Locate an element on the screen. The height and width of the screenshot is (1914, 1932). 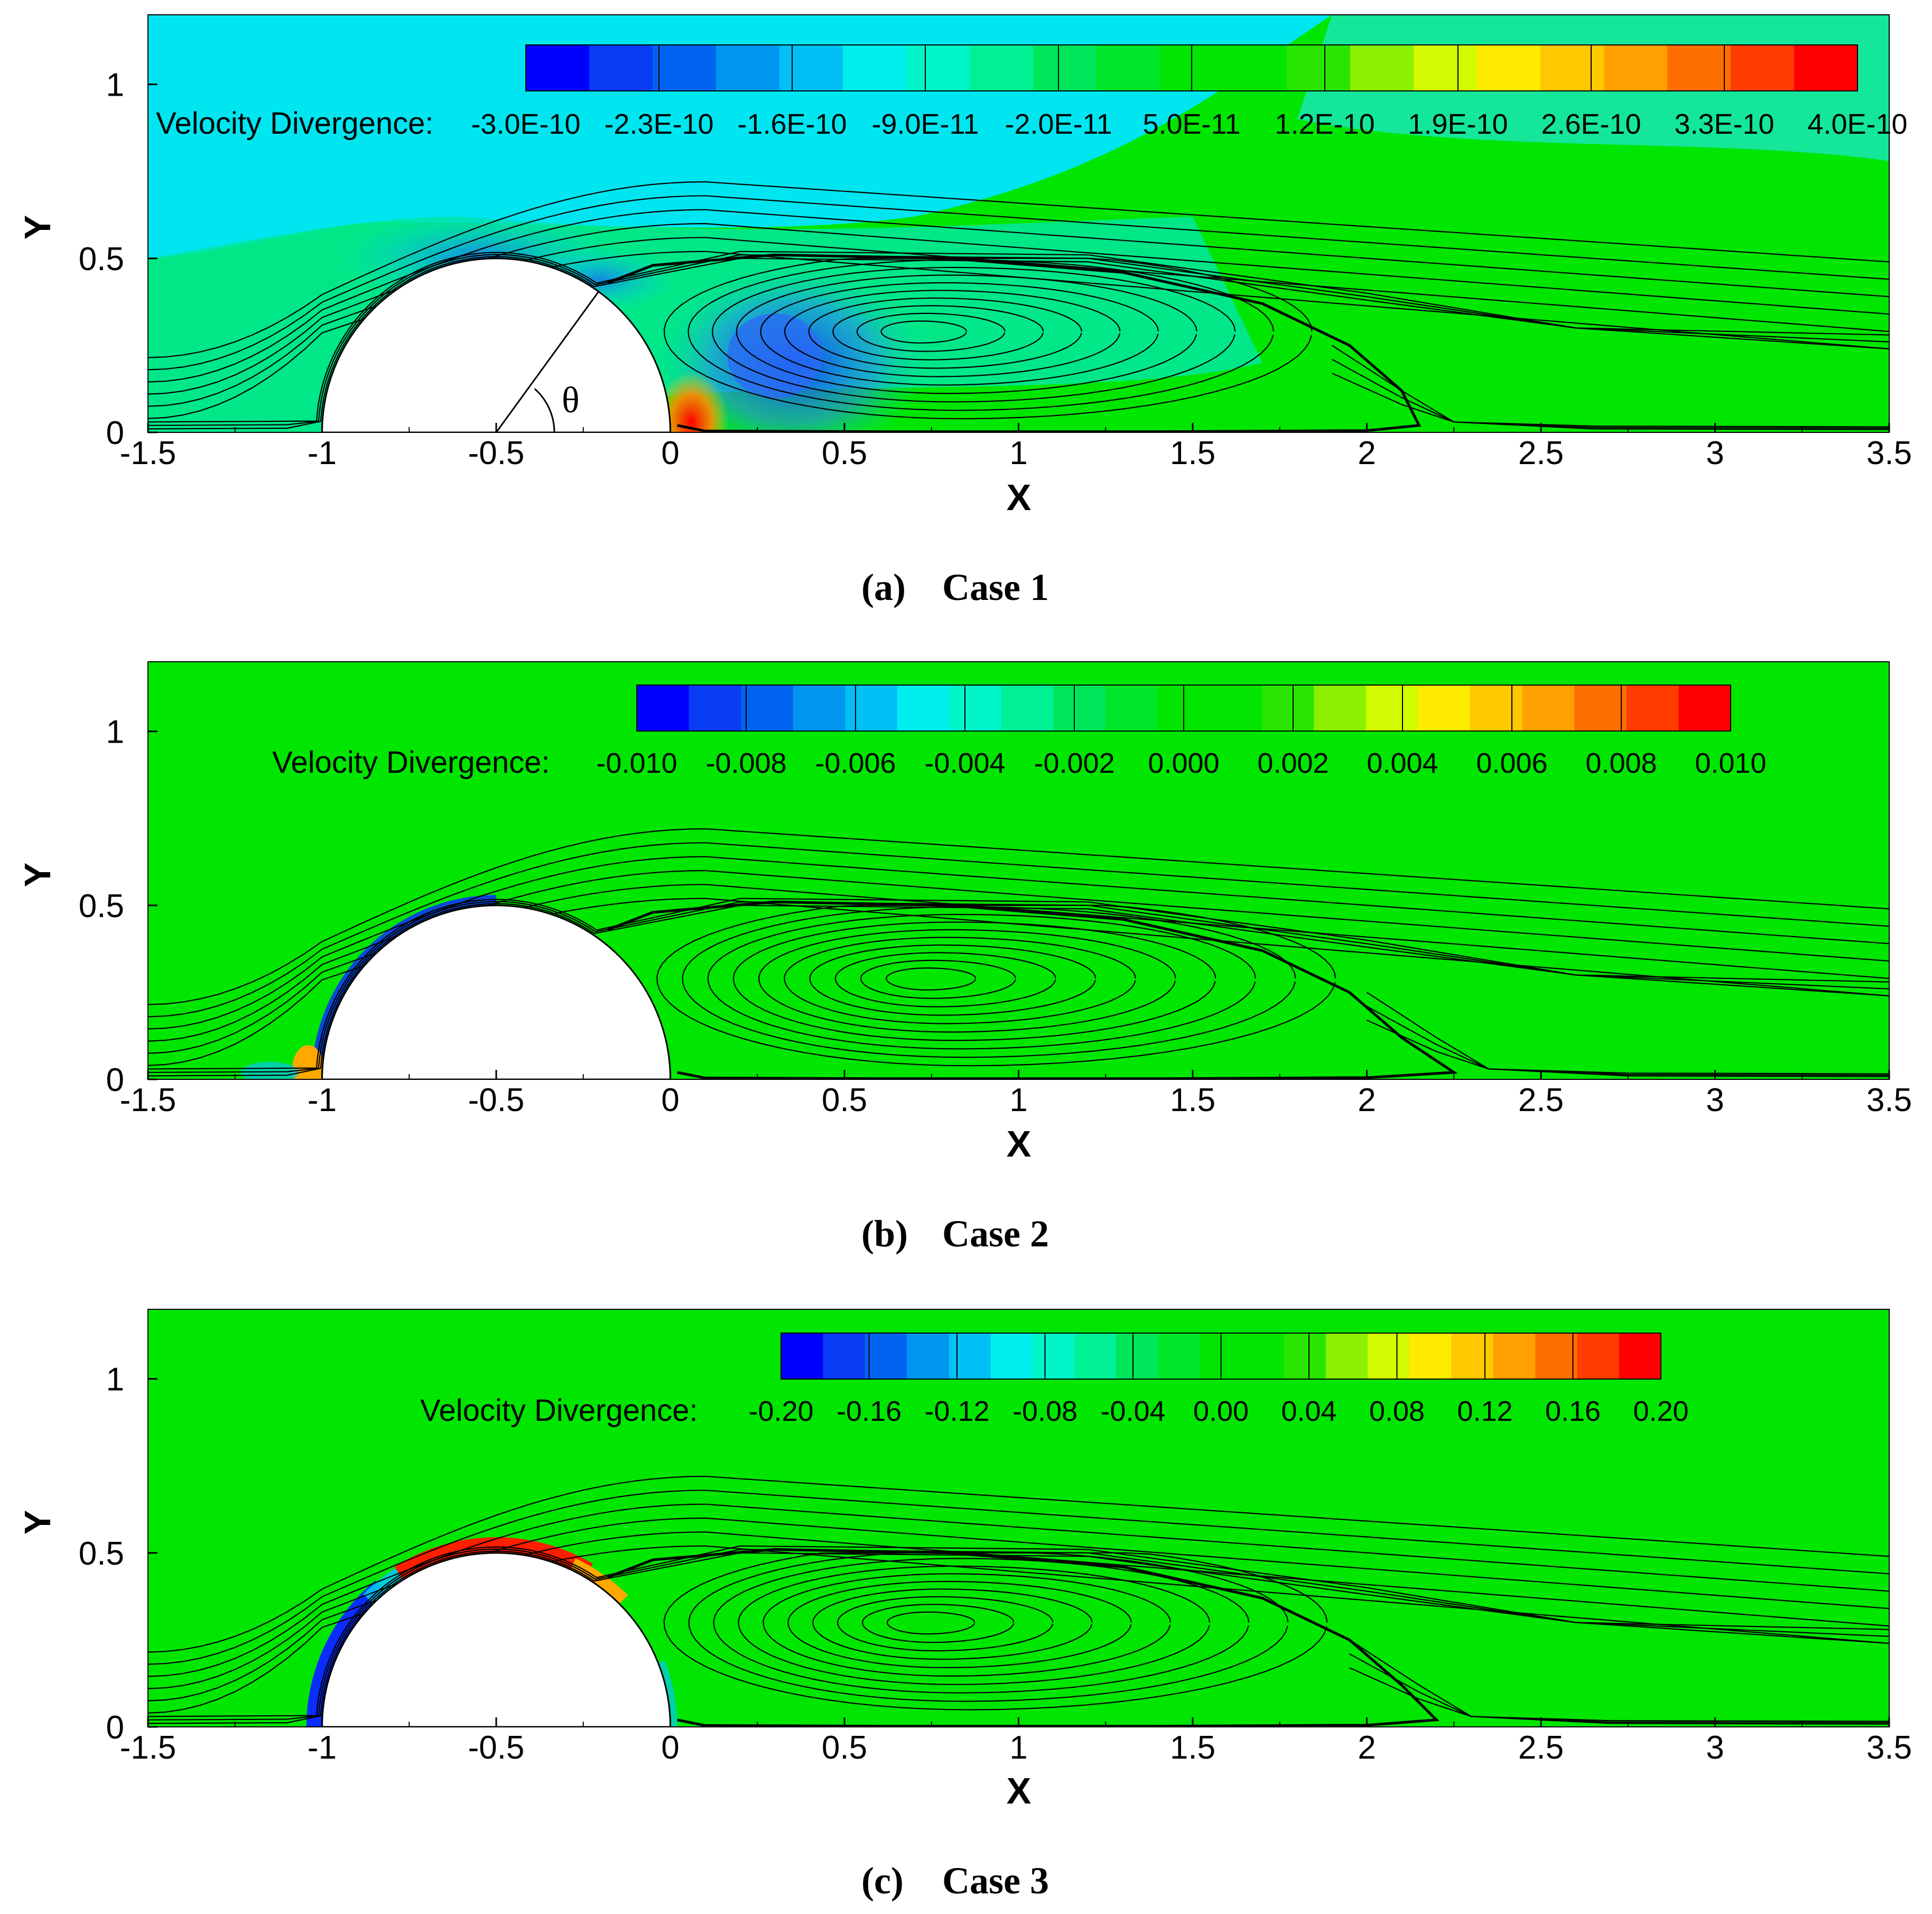
colorbar-label: 0.010 is located at coordinates (1730, 763).